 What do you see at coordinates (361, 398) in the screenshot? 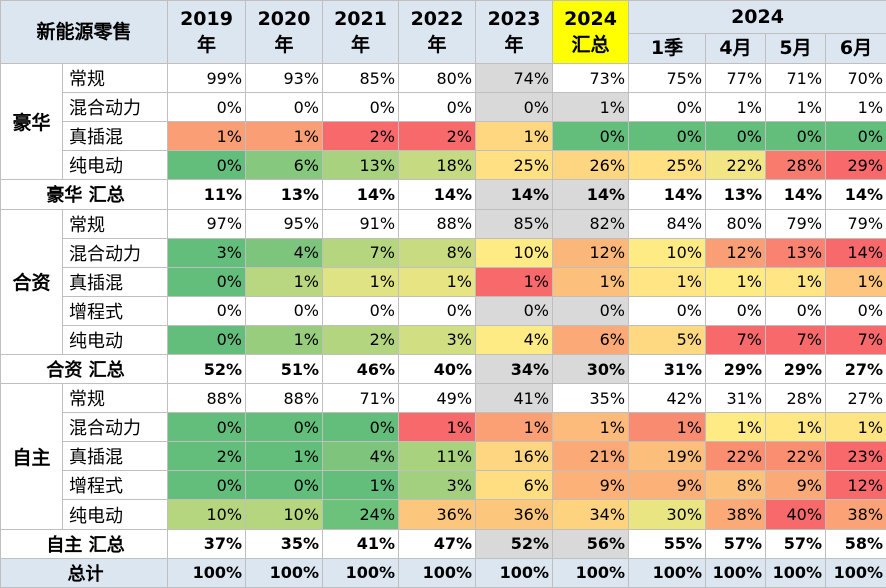
I see `value-cell: 71%` at bounding box center [361, 398].